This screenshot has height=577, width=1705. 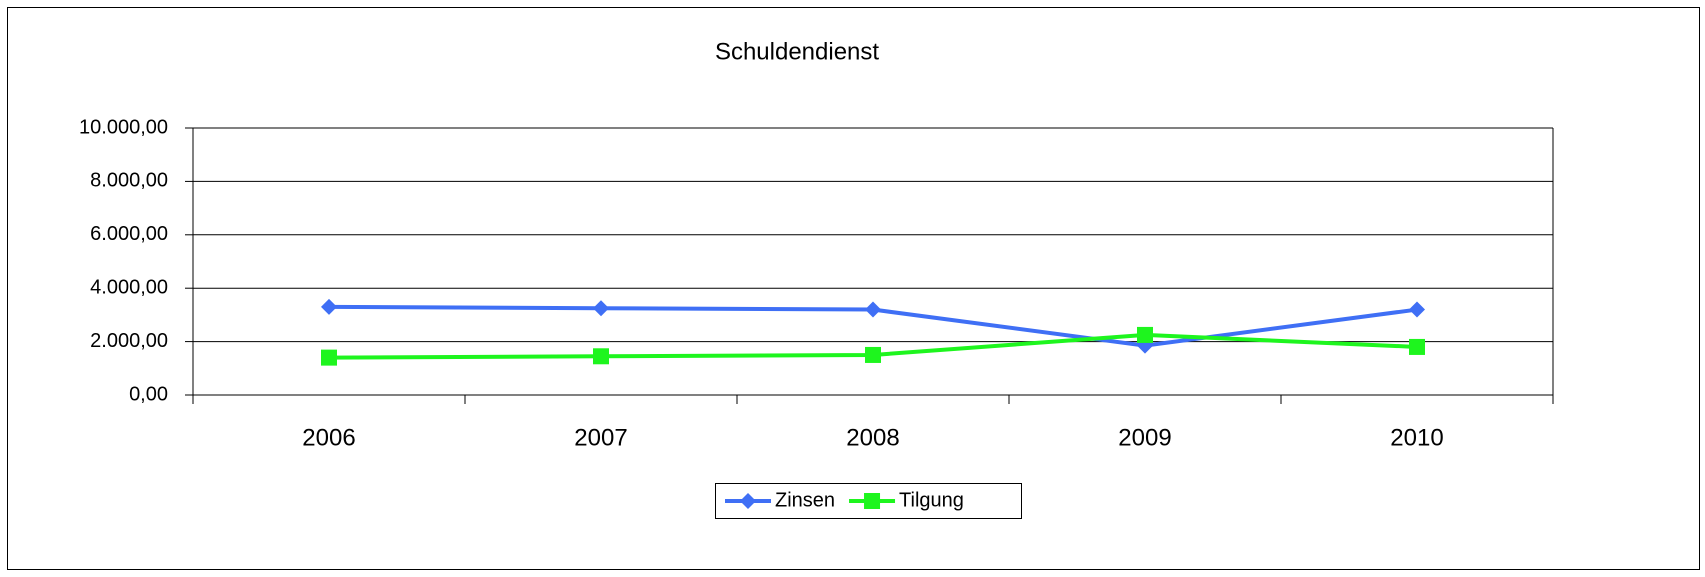 I want to click on x-tick-label: 2009, so click(x=1144, y=437).